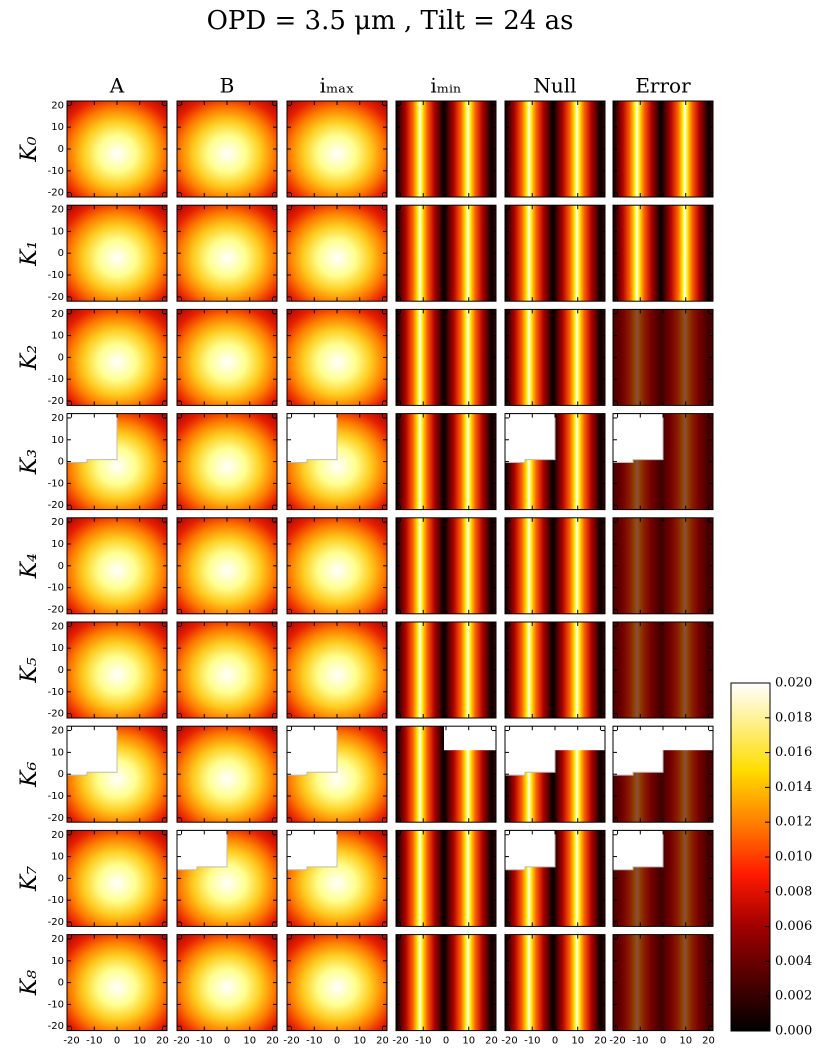 This screenshot has height=1054, width=817. I want to click on row-label: K₇, so click(29, 879).